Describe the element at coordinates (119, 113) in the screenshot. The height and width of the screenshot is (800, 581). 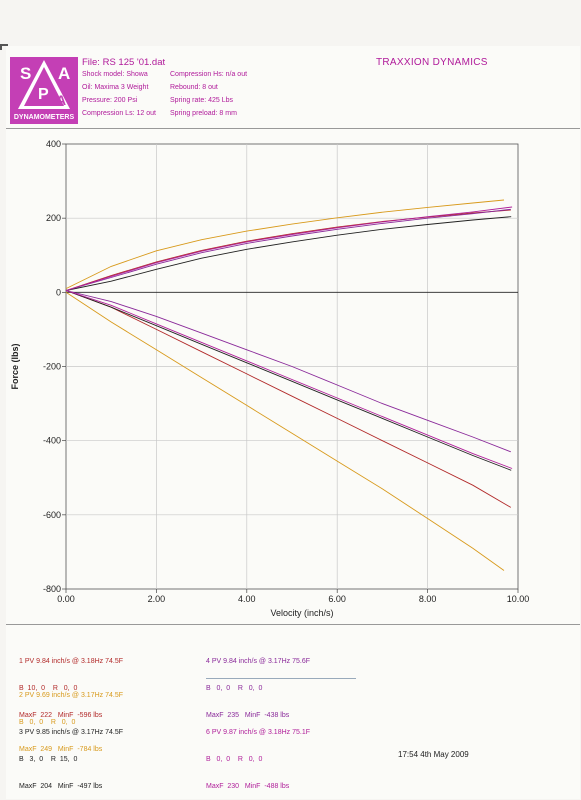
I see `compression-ls: Compression Ls: 12 out` at that location.